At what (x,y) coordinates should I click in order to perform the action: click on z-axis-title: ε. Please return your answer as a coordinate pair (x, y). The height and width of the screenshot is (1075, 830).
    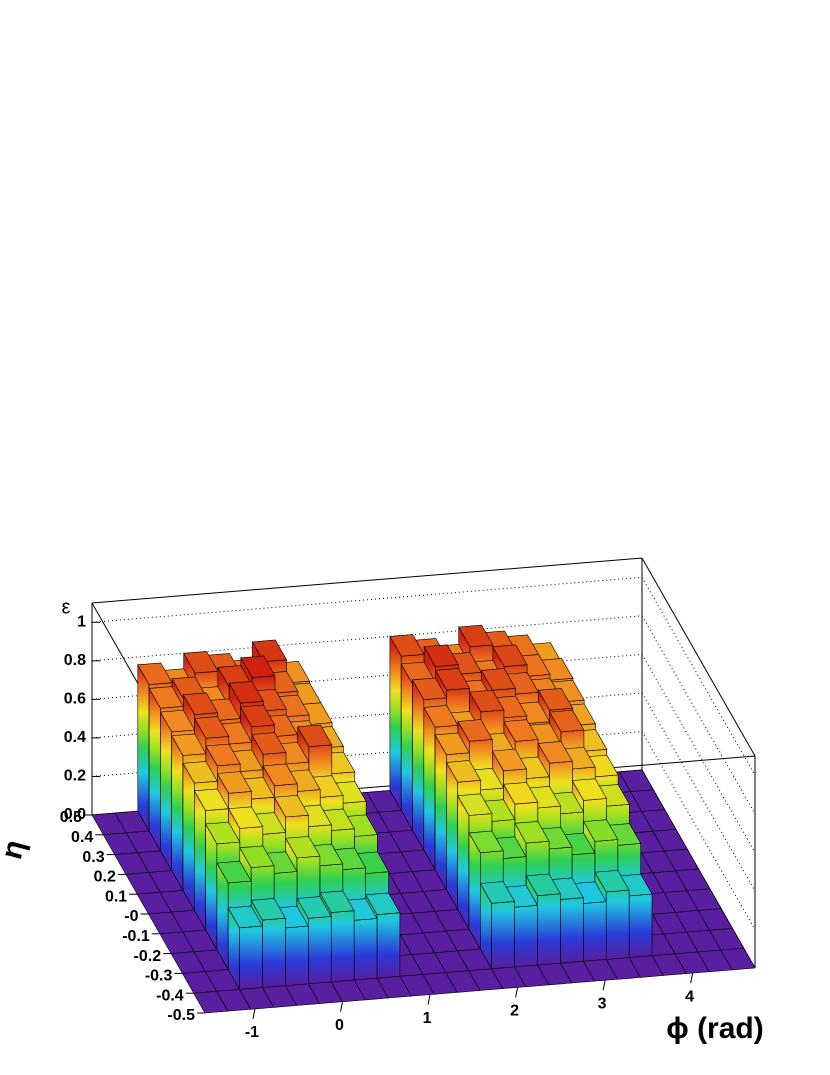
    Looking at the image, I should click on (66, 607).